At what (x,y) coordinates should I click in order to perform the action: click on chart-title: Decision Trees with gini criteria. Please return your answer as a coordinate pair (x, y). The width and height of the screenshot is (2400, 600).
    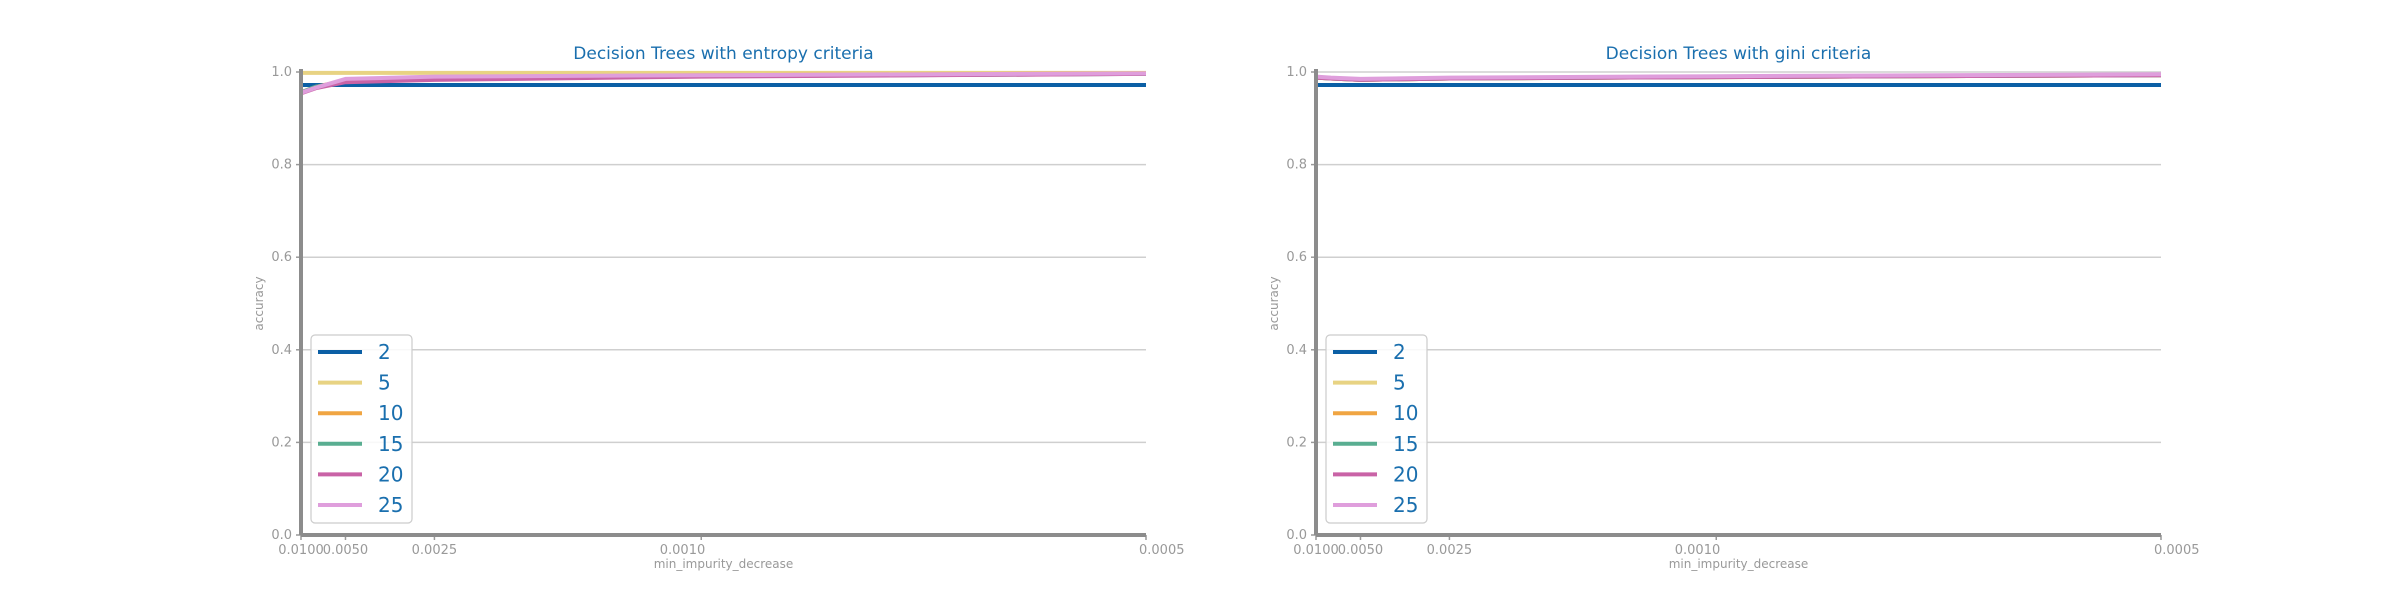
    Looking at the image, I should click on (1739, 54).